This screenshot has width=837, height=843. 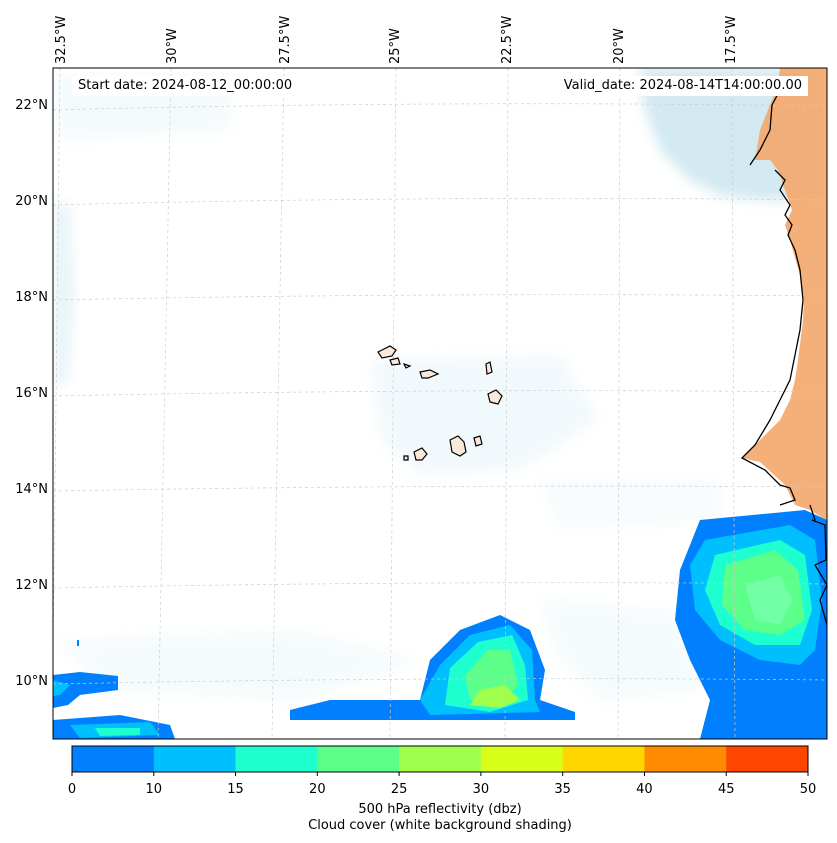 What do you see at coordinates (31, 201) in the screenshot?
I see `lat-label: 20°N` at bounding box center [31, 201].